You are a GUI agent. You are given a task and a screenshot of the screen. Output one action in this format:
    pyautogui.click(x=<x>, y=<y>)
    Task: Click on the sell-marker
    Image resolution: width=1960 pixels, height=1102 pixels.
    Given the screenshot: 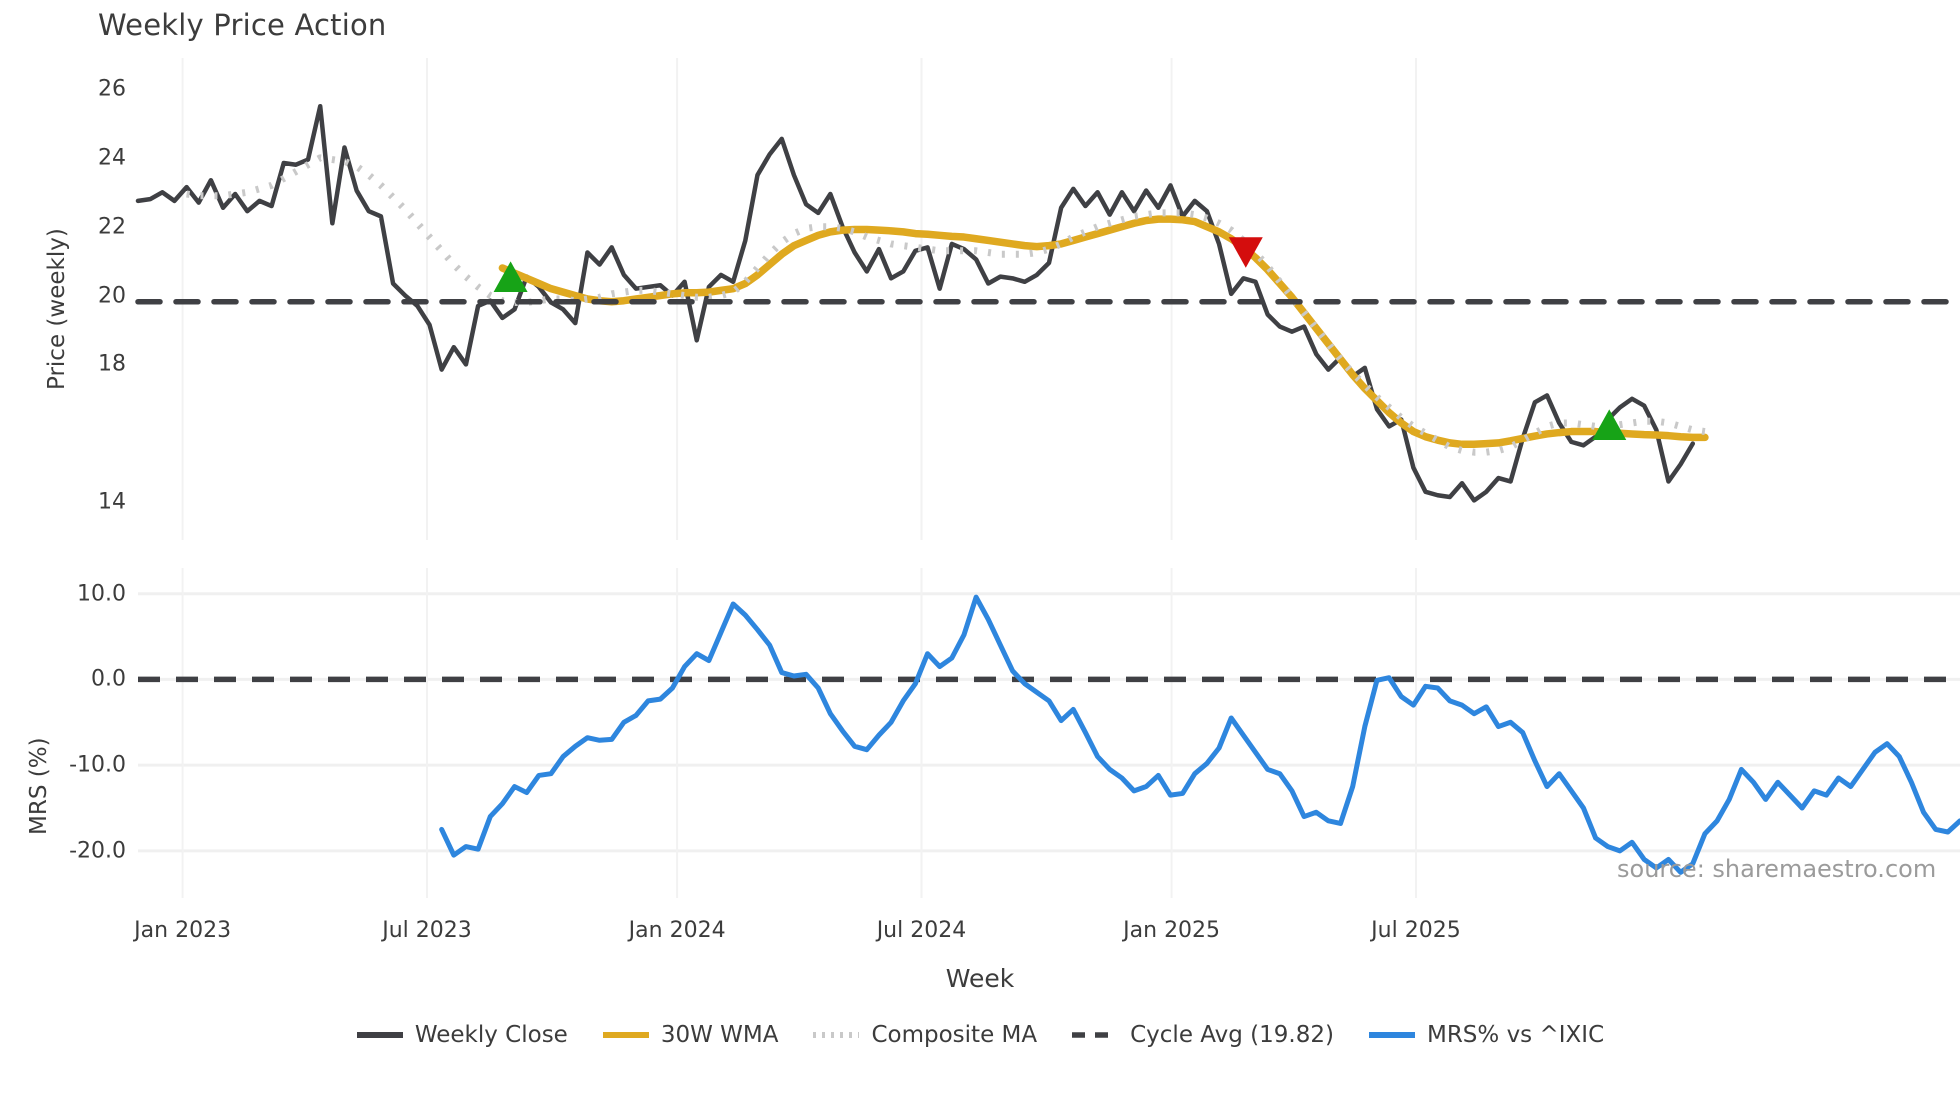 What is the action you would take?
    pyautogui.click(x=1245, y=252)
    